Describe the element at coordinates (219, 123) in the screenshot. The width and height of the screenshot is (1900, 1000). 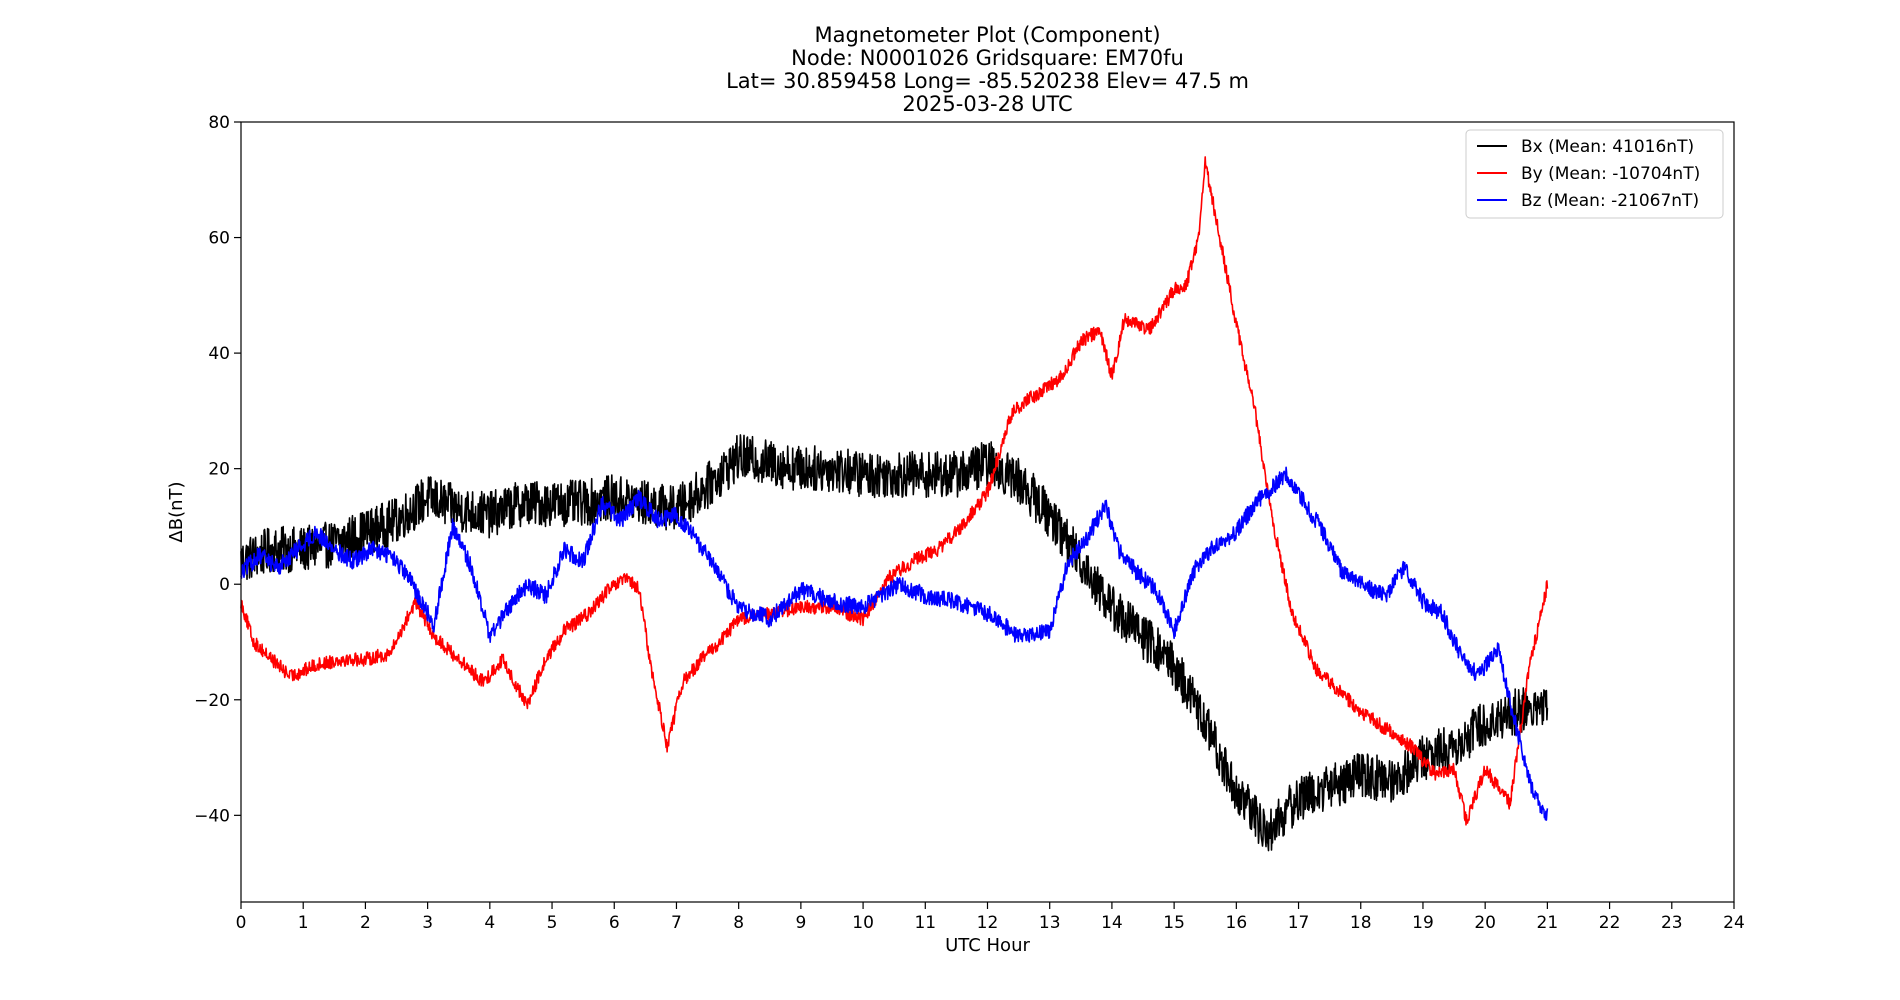
I see `y-tick-label: 80` at that location.